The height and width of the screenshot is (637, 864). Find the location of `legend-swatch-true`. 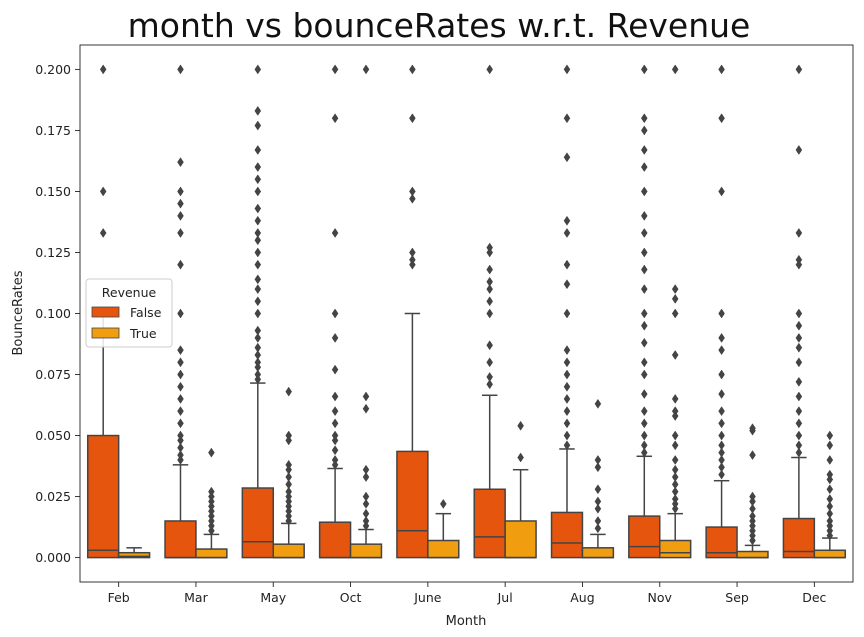

legend-swatch-true is located at coordinates (105, 333).